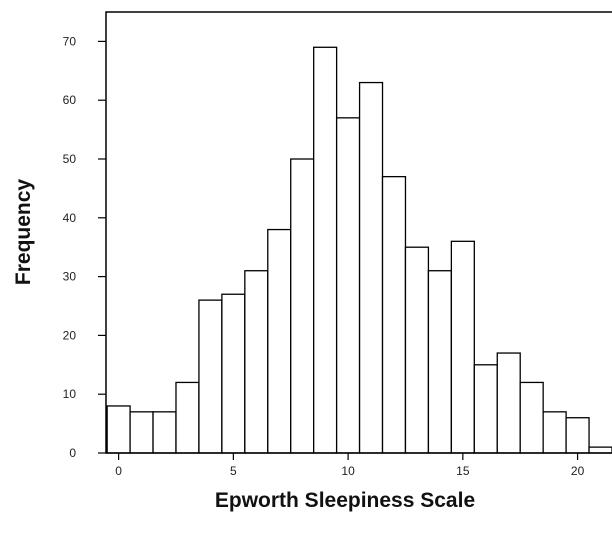 Image resolution: width=612 pixels, height=534 pixels. What do you see at coordinates (70, 218) in the screenshot?
I see `y-tick-label: 40` at bounding box center [70, 218].